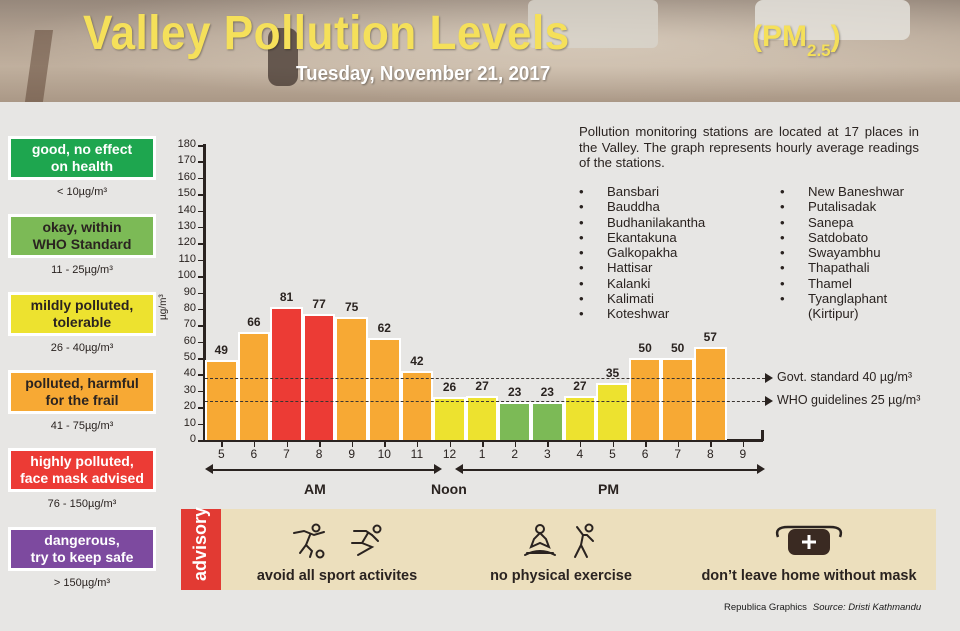 The image size is (960, 631). Describe the element at coordinates (833, 314) in the screenshot. I see `station-item: (Kirtipur)` at that location.